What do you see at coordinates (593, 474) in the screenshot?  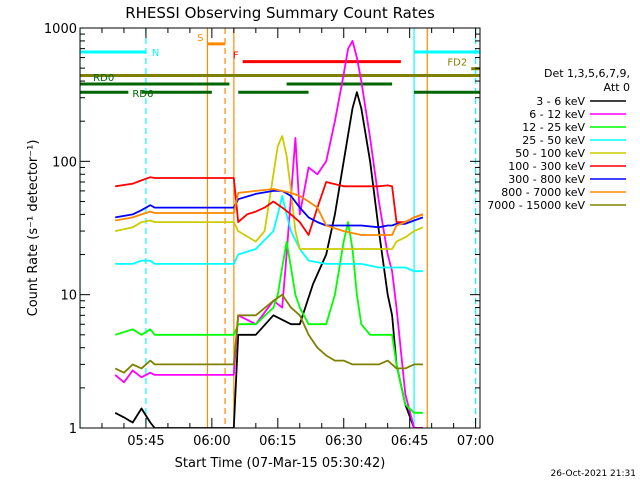 I see `generation-timestamp: 26-Oct-2021 21:31` at bounding box center [593, 474].